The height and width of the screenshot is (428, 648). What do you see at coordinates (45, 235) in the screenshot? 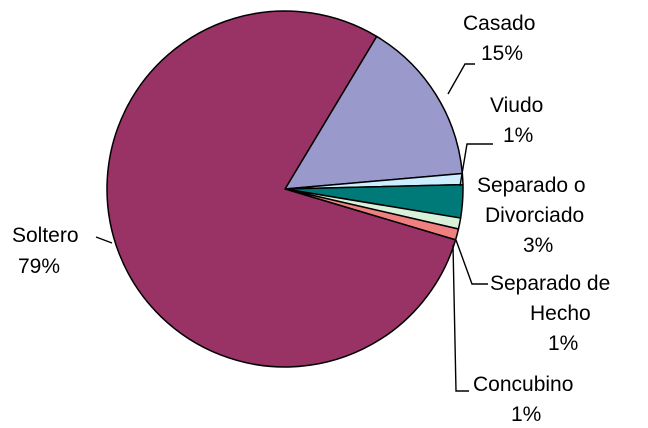
I see `label-soltero-name: Soltero` at bounding box center [45, 235].